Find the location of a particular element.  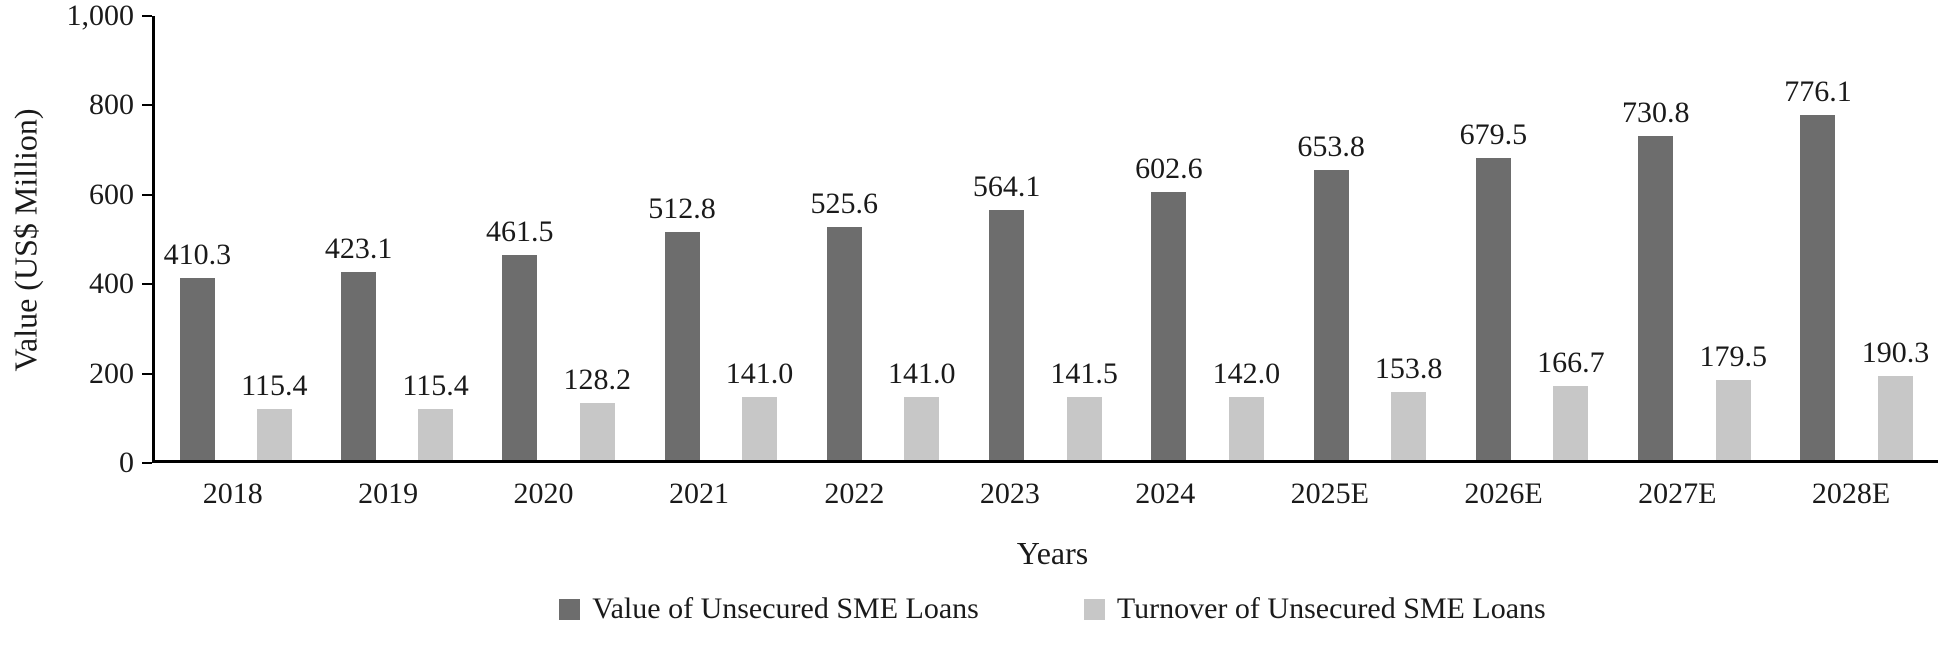

y-tick-label: 0 is located at coordinates (126, 462).